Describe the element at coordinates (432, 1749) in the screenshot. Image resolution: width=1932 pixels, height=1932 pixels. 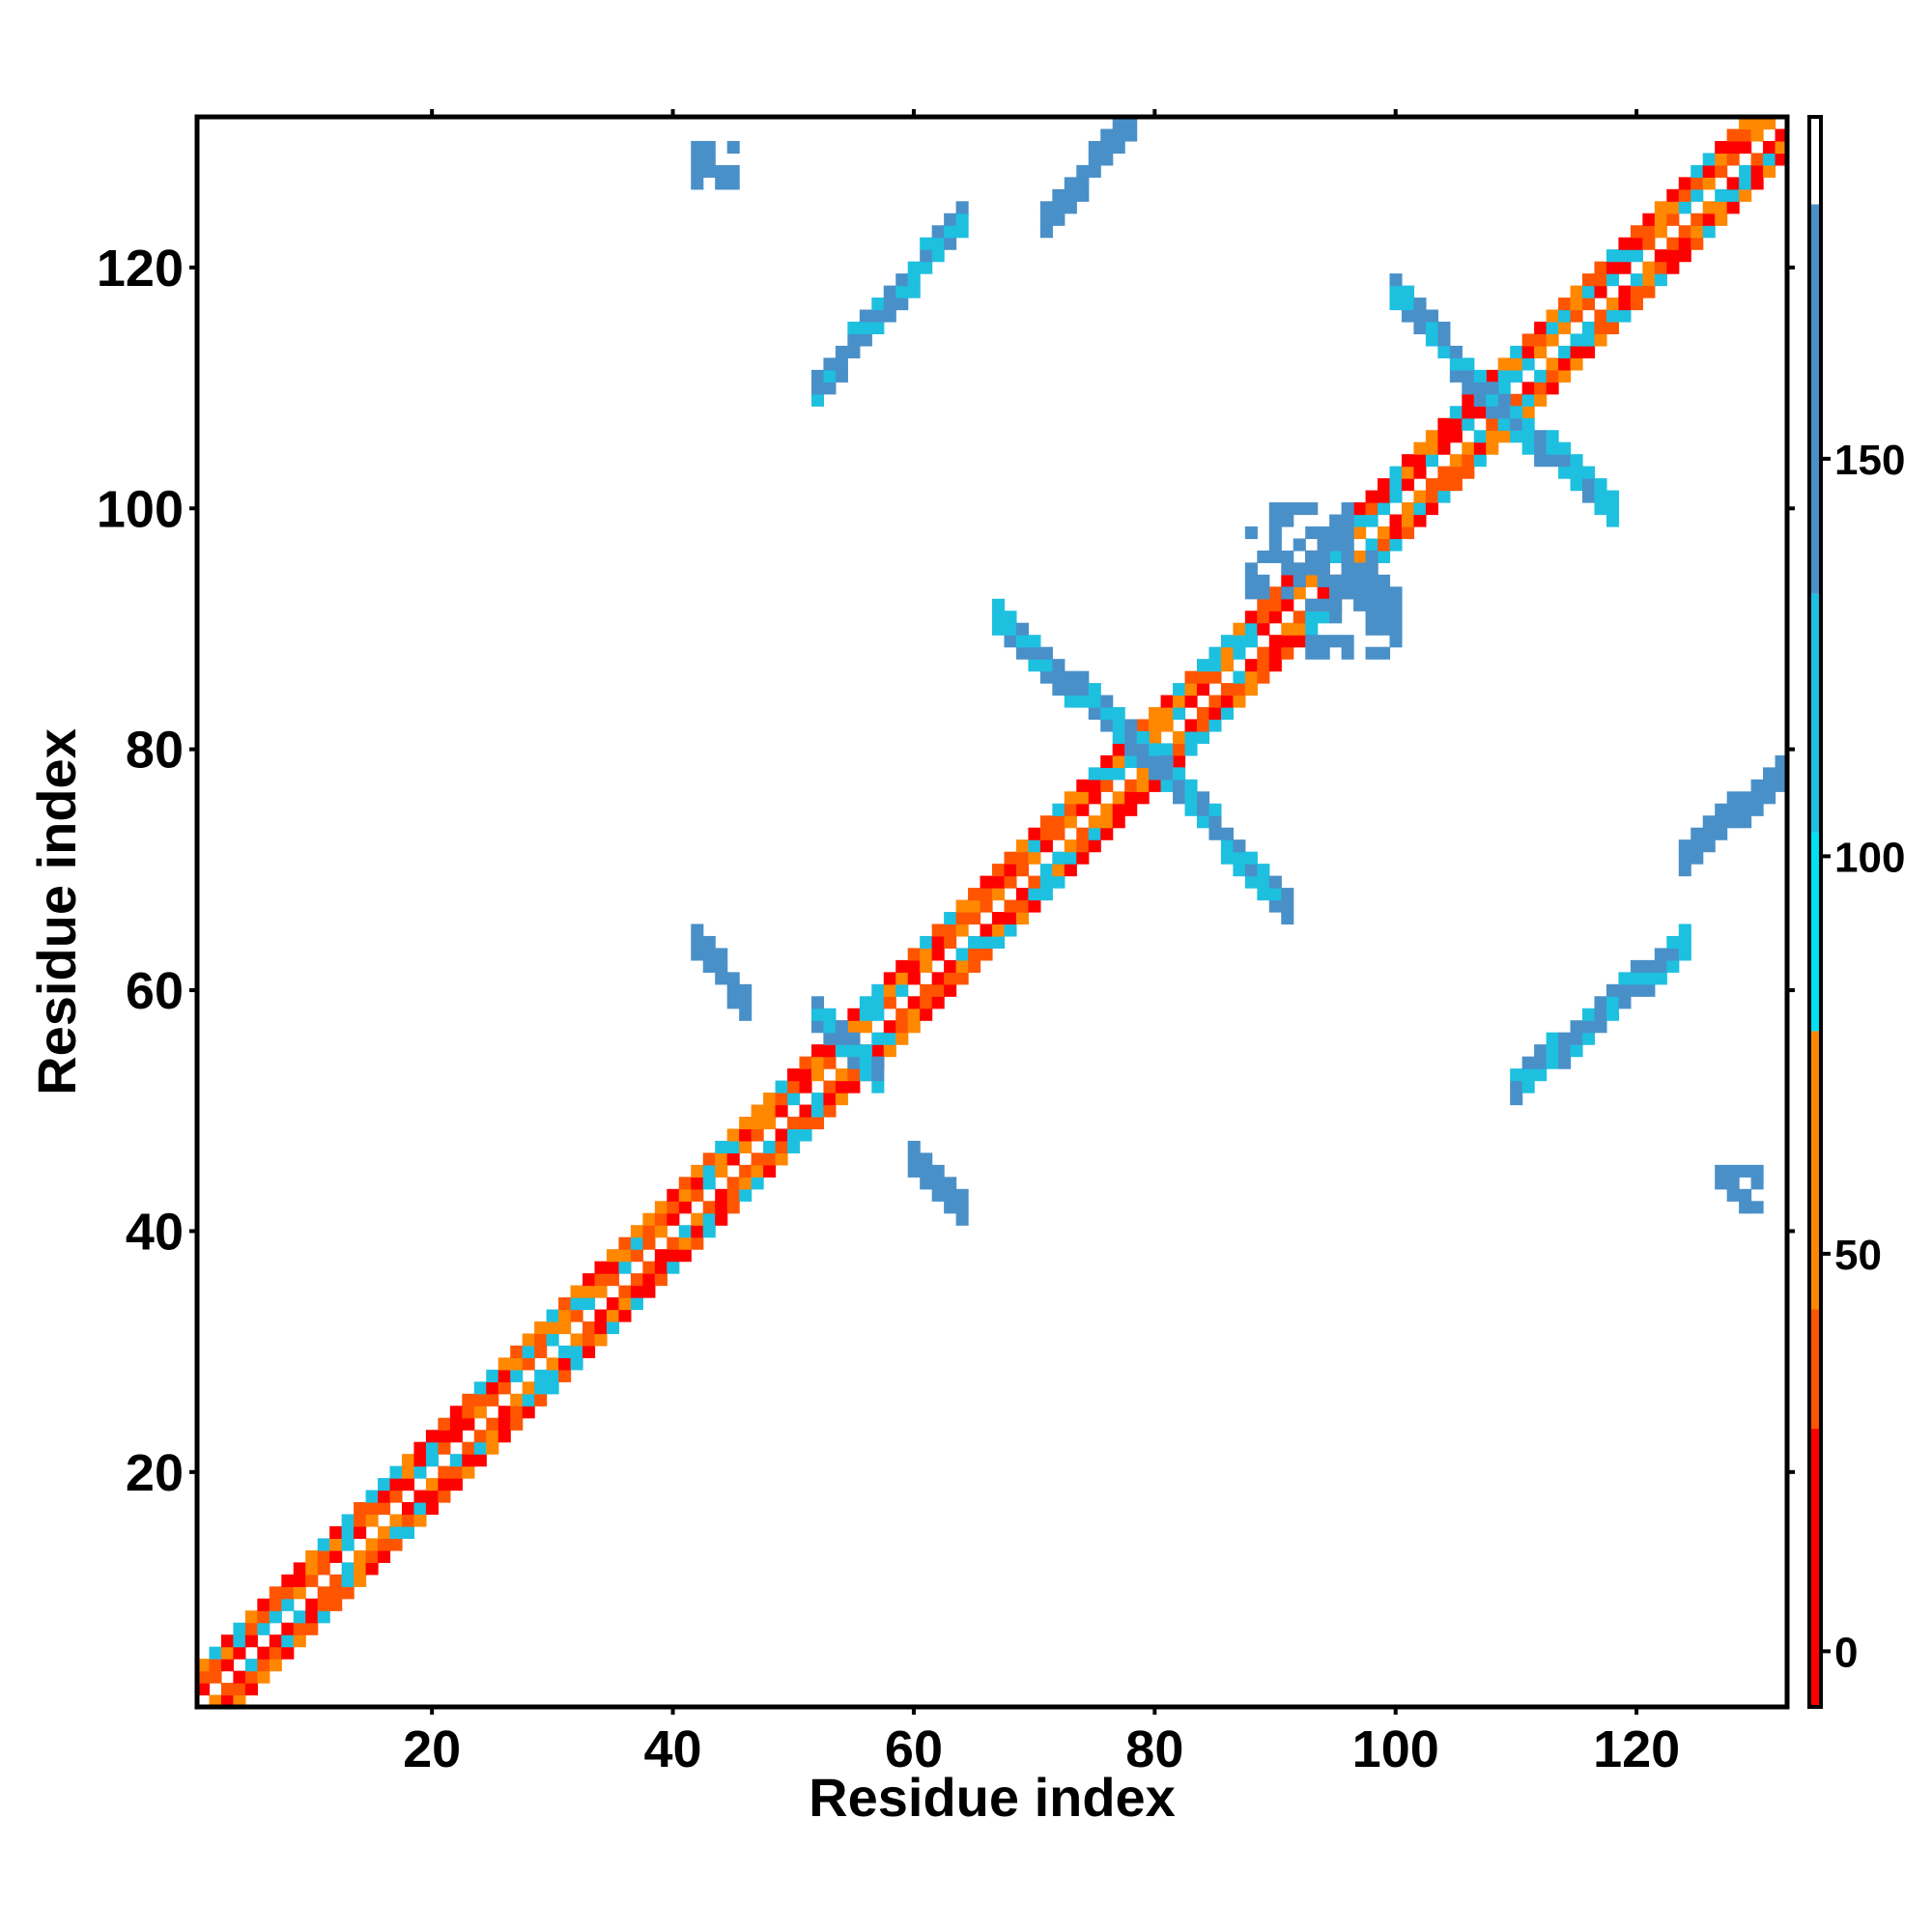
I see `x-tick-label: 20` at that location.